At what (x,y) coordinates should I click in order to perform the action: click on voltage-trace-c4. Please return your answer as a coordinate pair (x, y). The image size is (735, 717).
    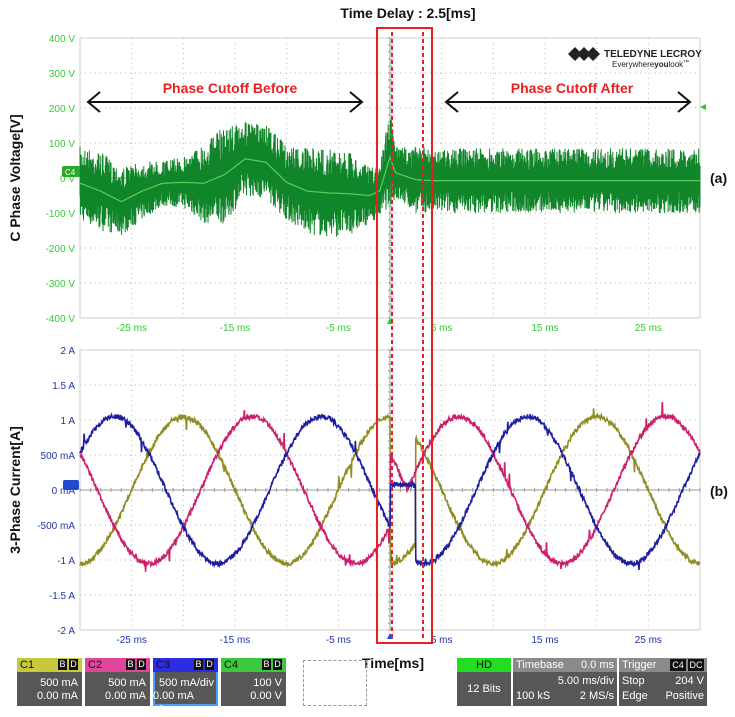
    Looking at the image, I should click on (390, 178).